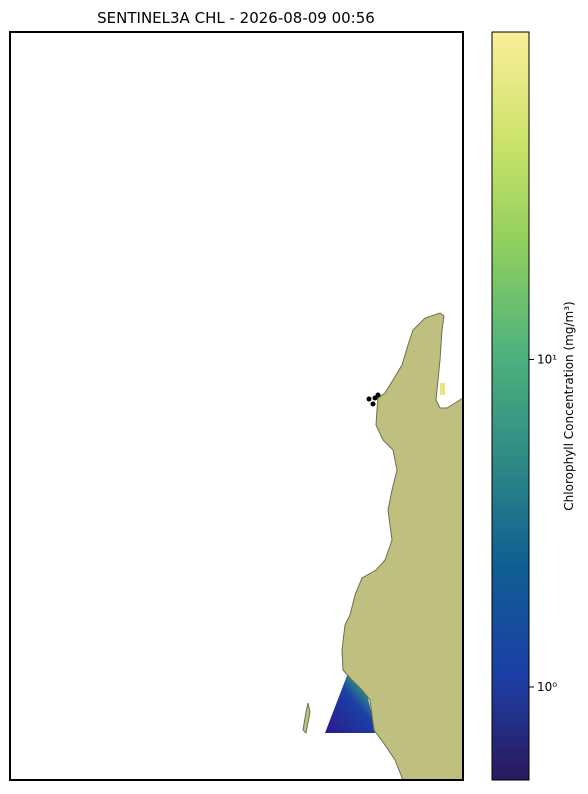  What do you see at coordinates (442, 389) in the screenshot?
I see `inlet-chlorophyll` at bounding box center [442, 389].